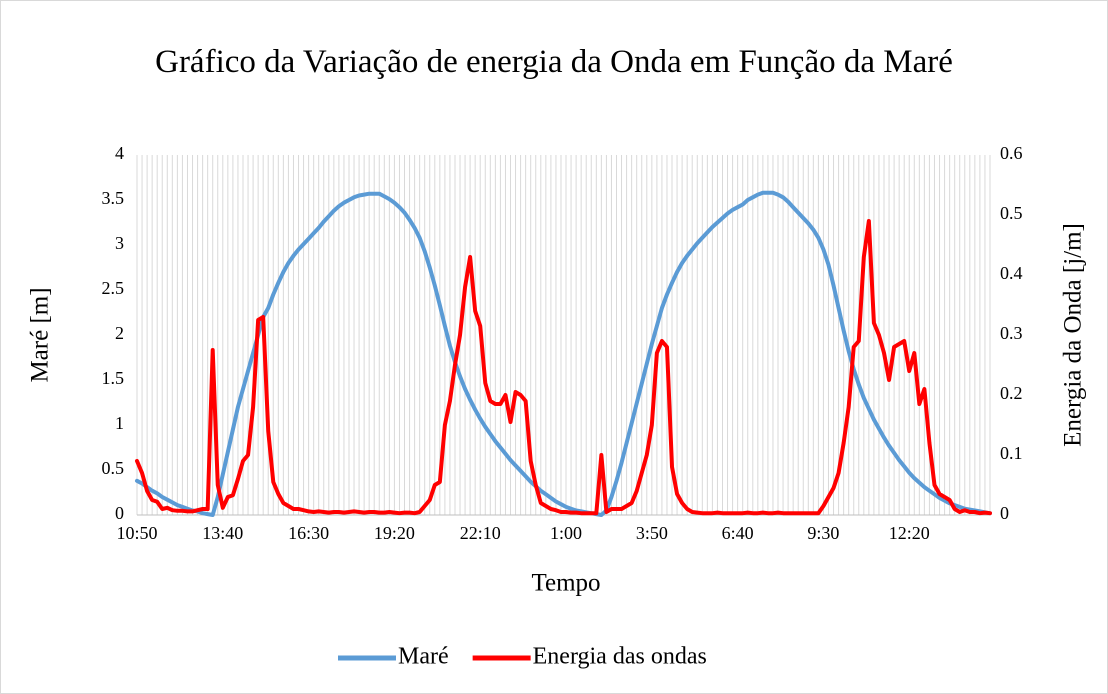  I want to click on y2-tick-label: 0.6, so click(1011, 153).